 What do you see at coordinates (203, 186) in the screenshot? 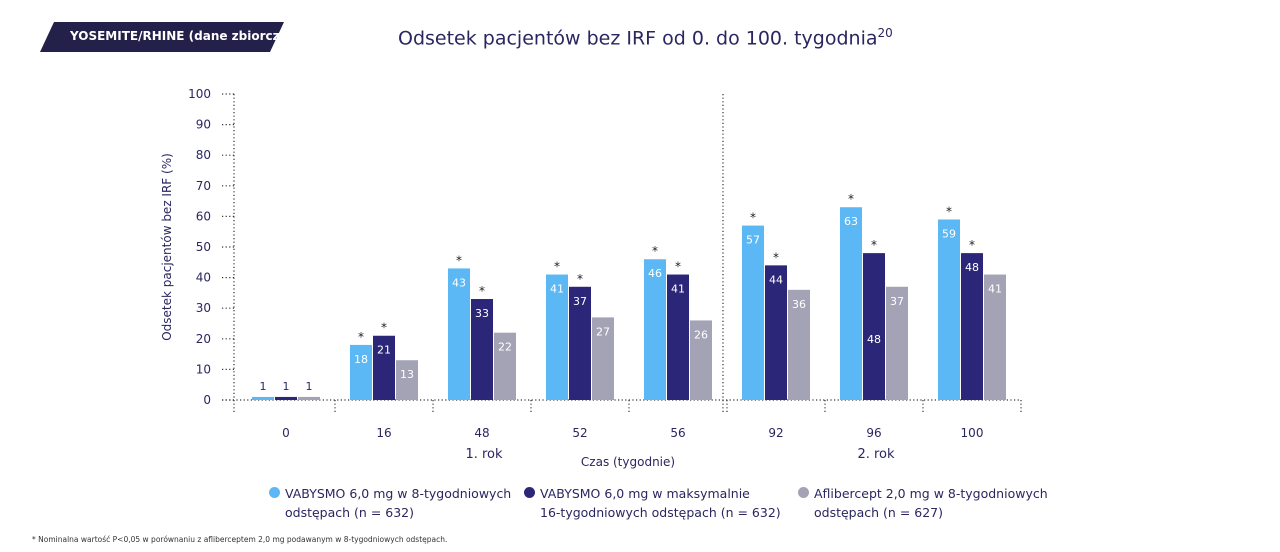
I see `y-tick-label: 70` at bounding box center [203, 186].